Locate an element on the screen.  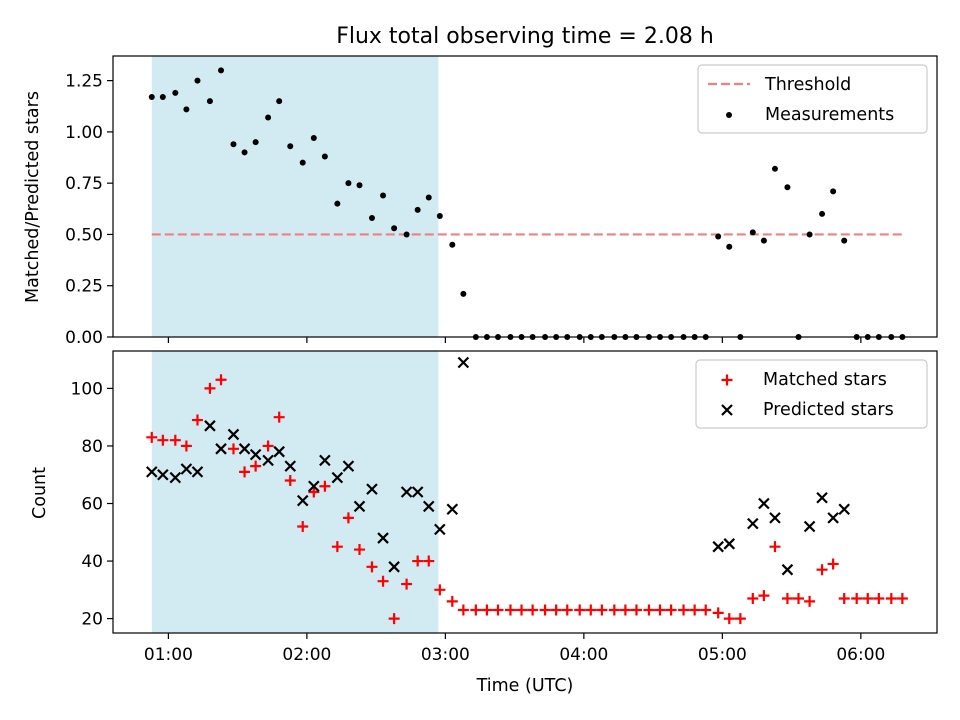
legend-measurements-label: Measurements is located at coordinates (829, 115).